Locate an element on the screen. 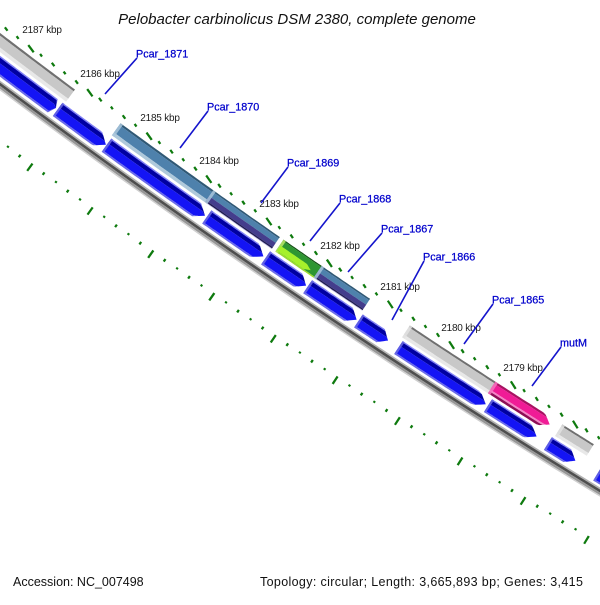  svg-text: 2186 kbp is located at coordinates (100, 74).